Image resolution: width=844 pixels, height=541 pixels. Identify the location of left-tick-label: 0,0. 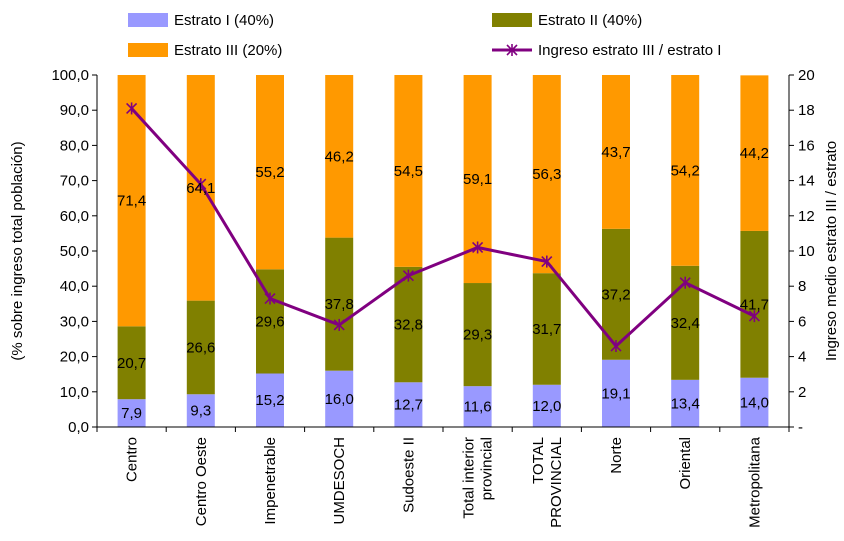
(78, 427).